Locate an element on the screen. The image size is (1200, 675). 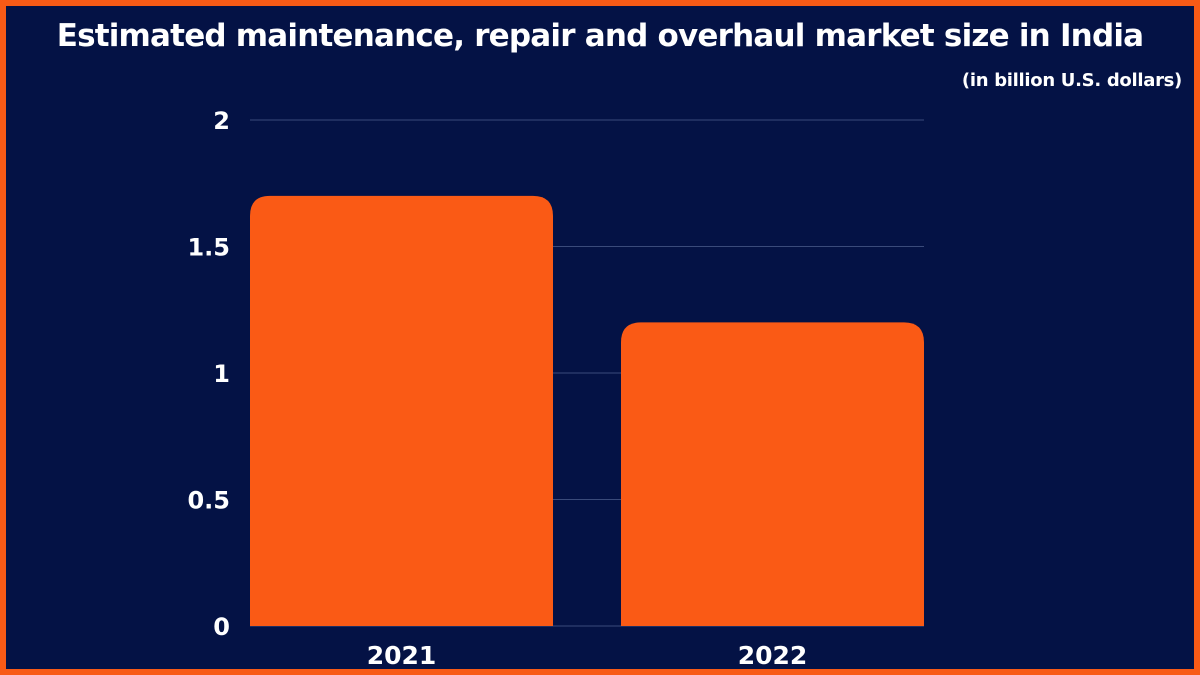
y-axis-ticks: 0 0.5 1 1.5 2 is located at coordinates (208, 374).